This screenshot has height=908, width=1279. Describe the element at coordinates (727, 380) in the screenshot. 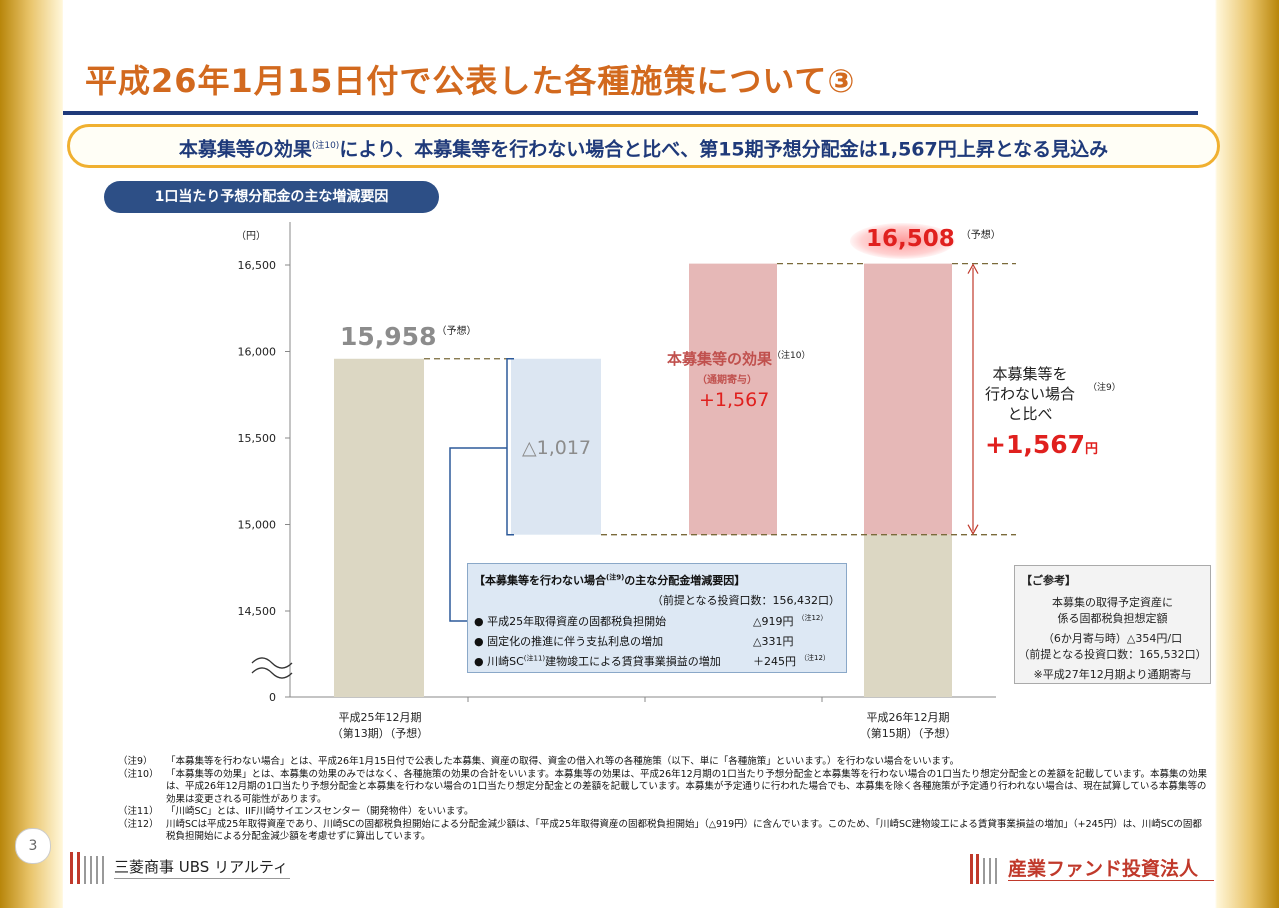

I see `effect-subtitle: （通期寄与）` at that location.